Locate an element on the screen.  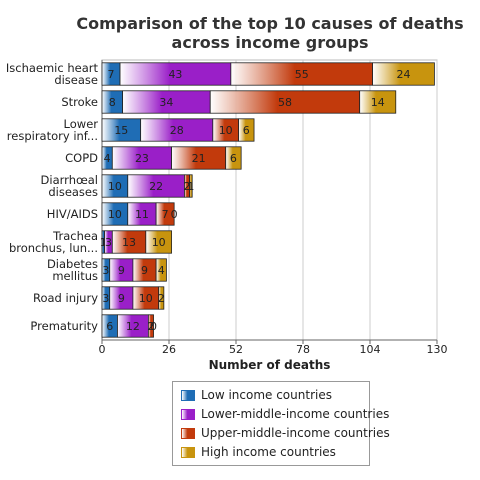
legend-label: Low income countries is located at coordinates (266, 395).